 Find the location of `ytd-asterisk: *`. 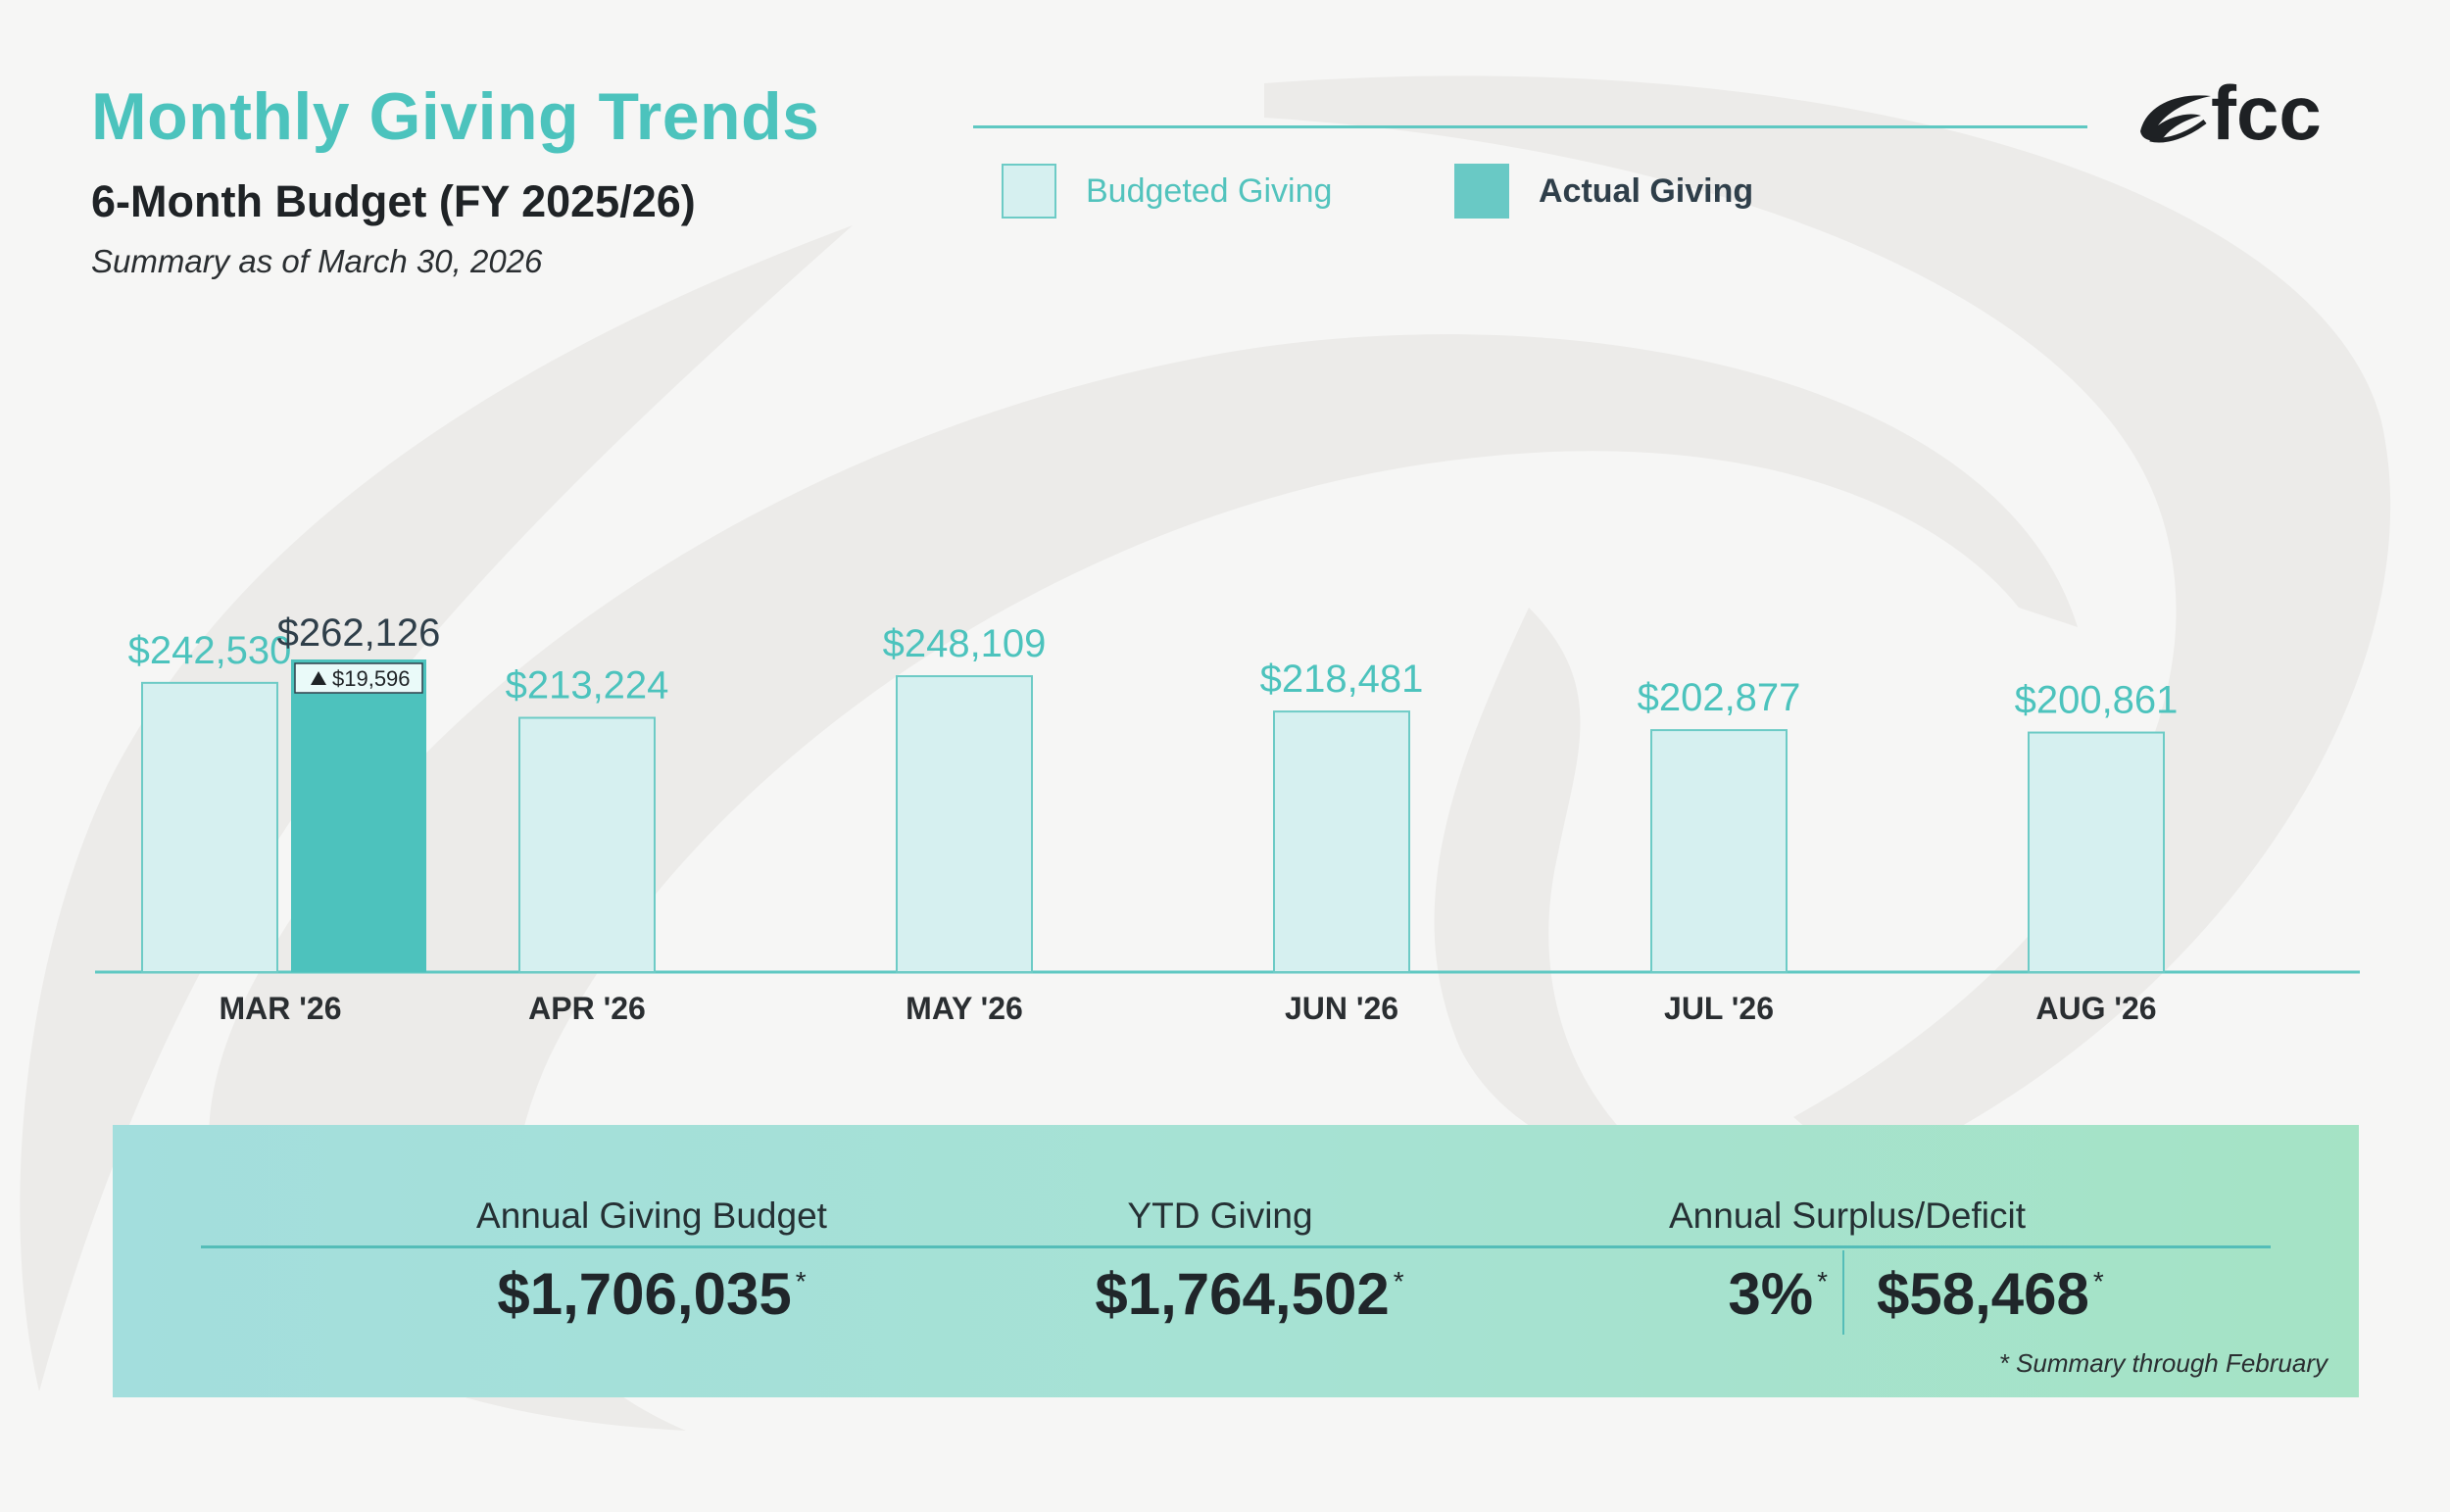

ytd-asterisk: * is located at coordinates (1398, 1281).